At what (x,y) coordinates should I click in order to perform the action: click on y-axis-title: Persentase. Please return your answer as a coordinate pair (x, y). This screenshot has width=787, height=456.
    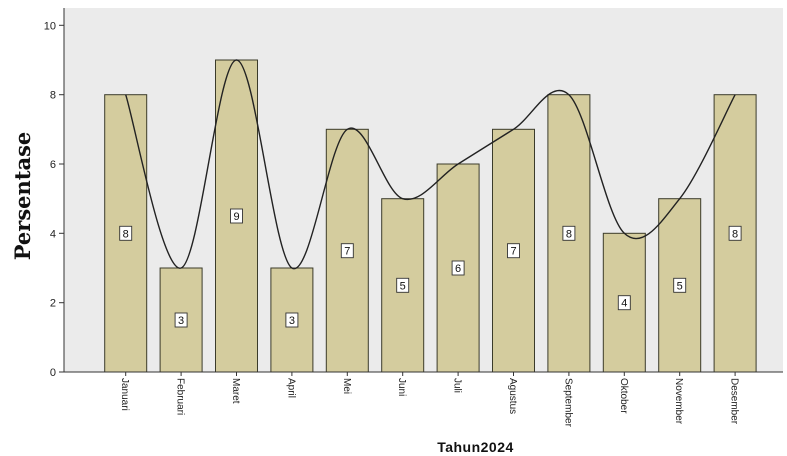
    Looking at the image, I should click on (22, 196).